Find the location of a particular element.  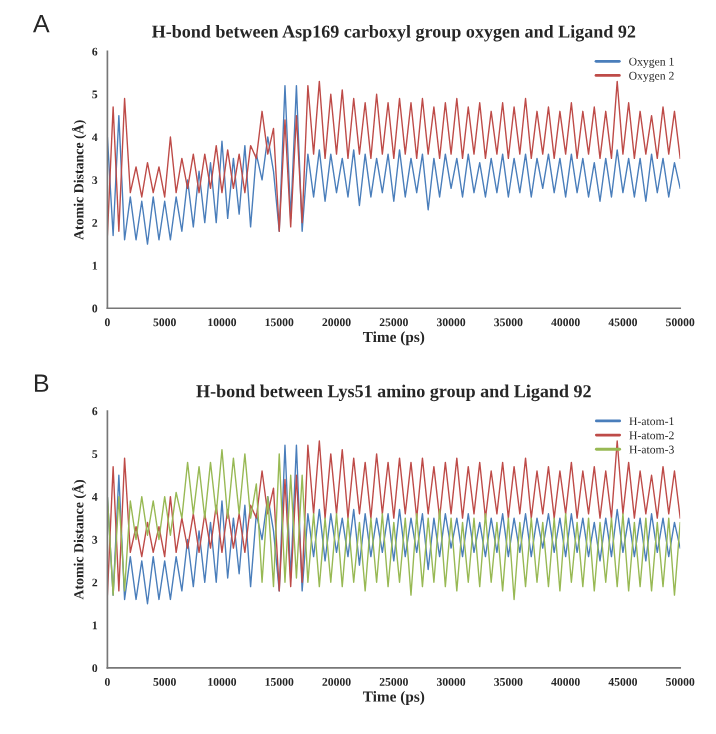

text: B is located at coordinates (41, 383).